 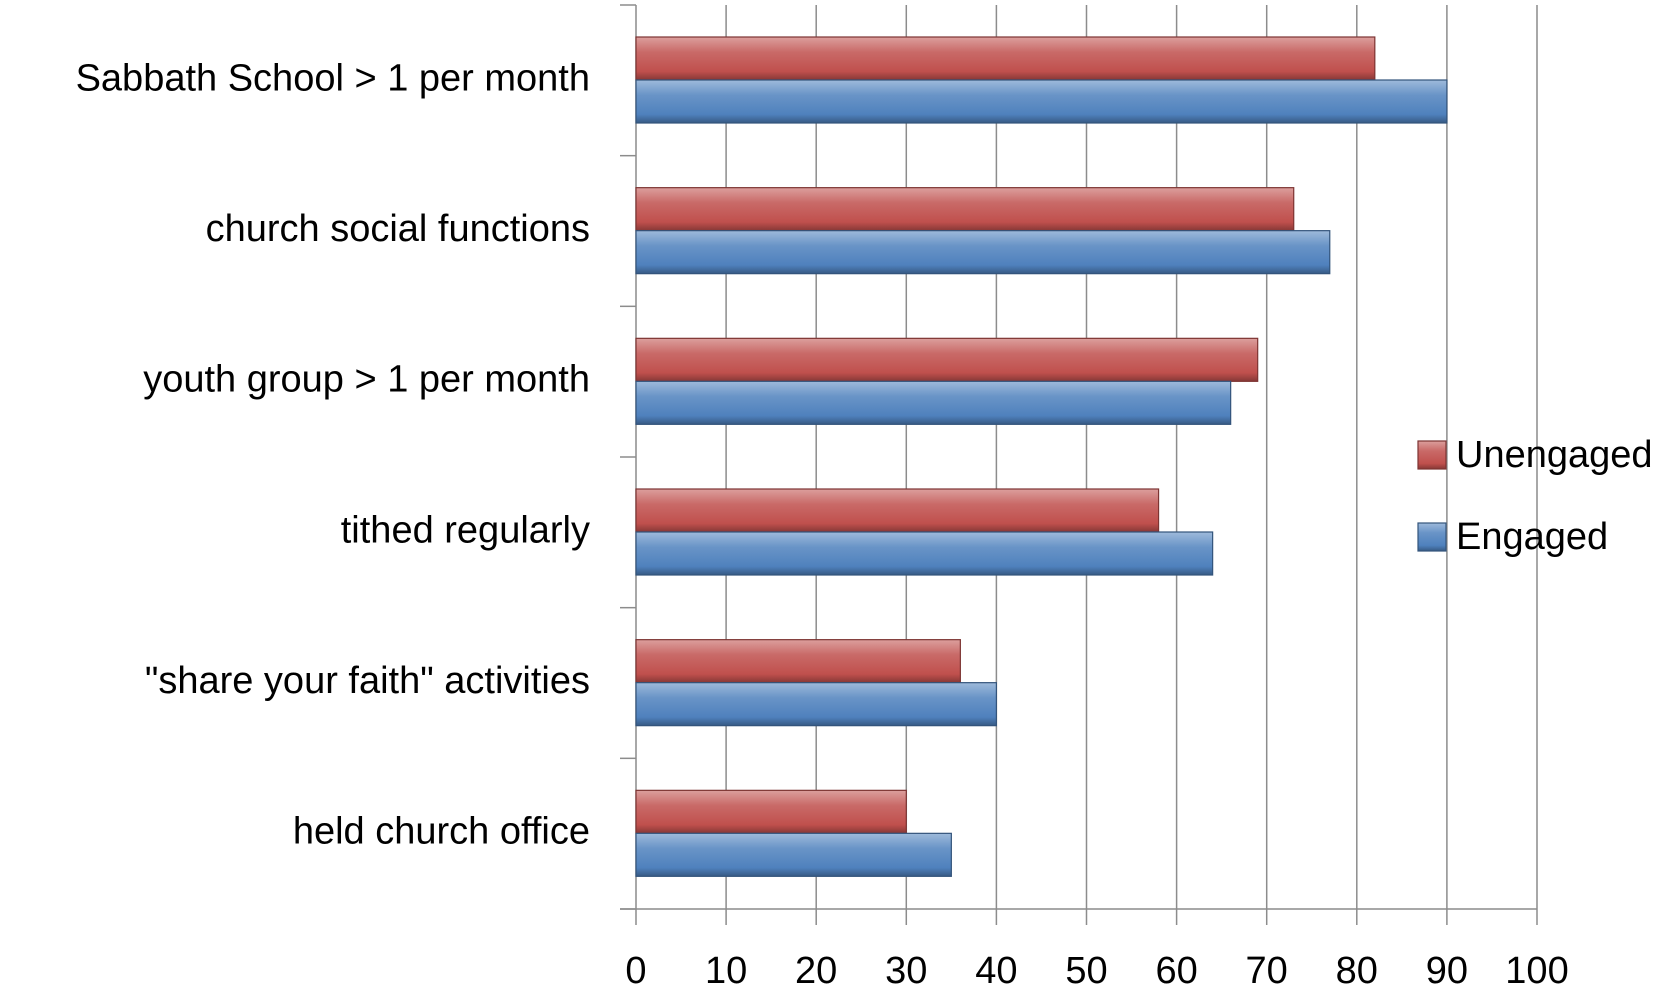 What do you see at coordinates (635, 971) in the screenshot?
I see `x-tick-label: 0` at bounding box center [635, 971].